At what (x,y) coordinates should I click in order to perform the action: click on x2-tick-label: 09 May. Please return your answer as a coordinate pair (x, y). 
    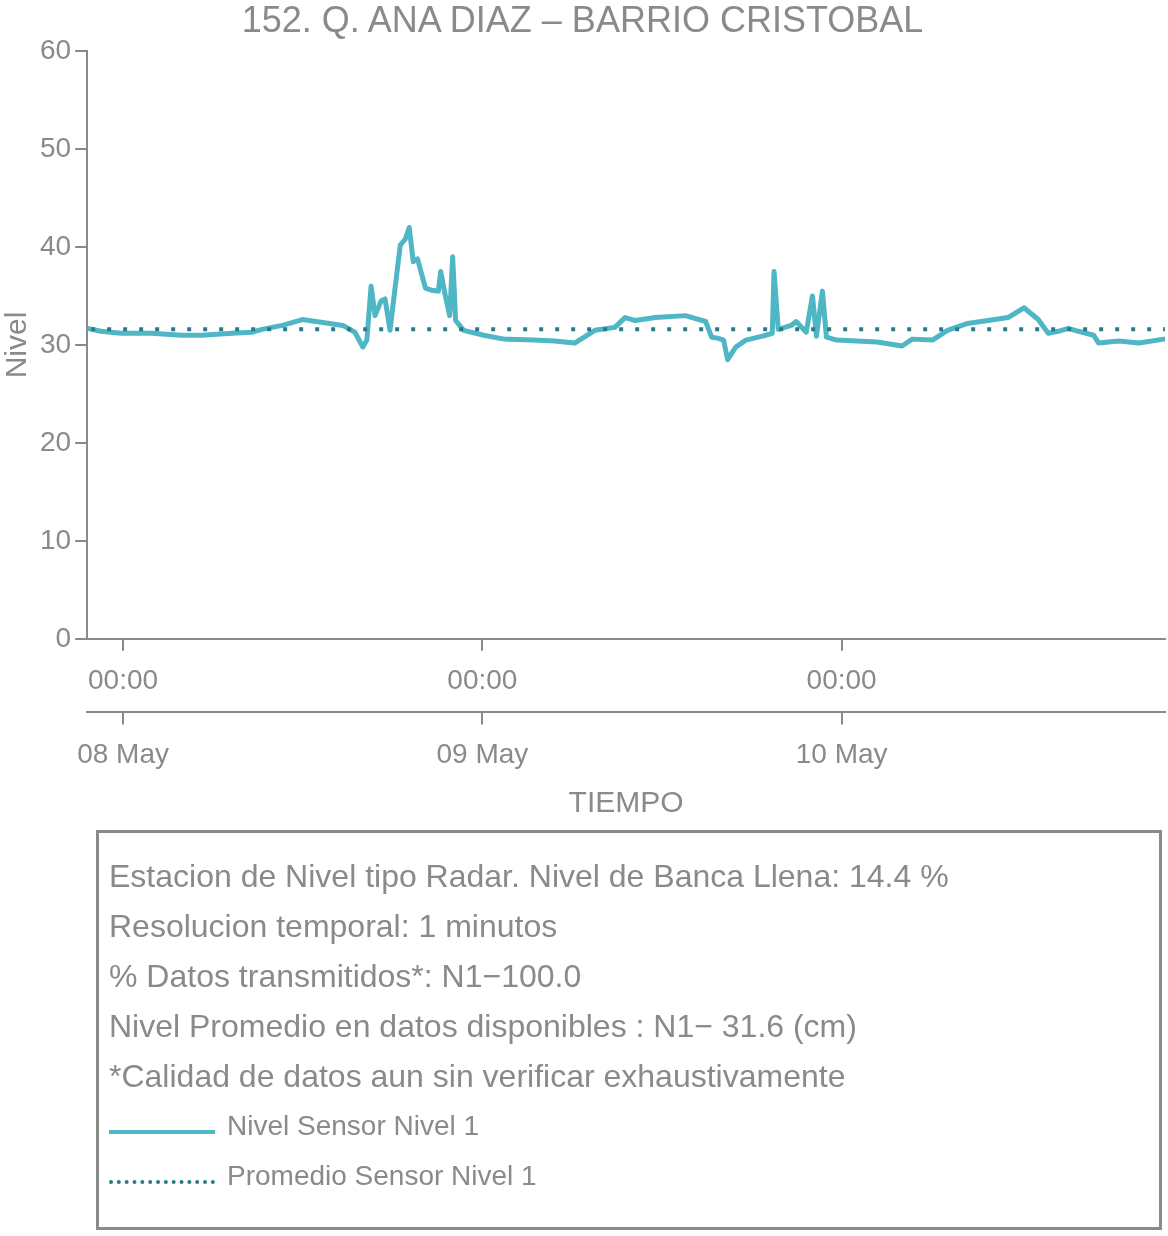
    Looking at the image, I should click on (482, 753).